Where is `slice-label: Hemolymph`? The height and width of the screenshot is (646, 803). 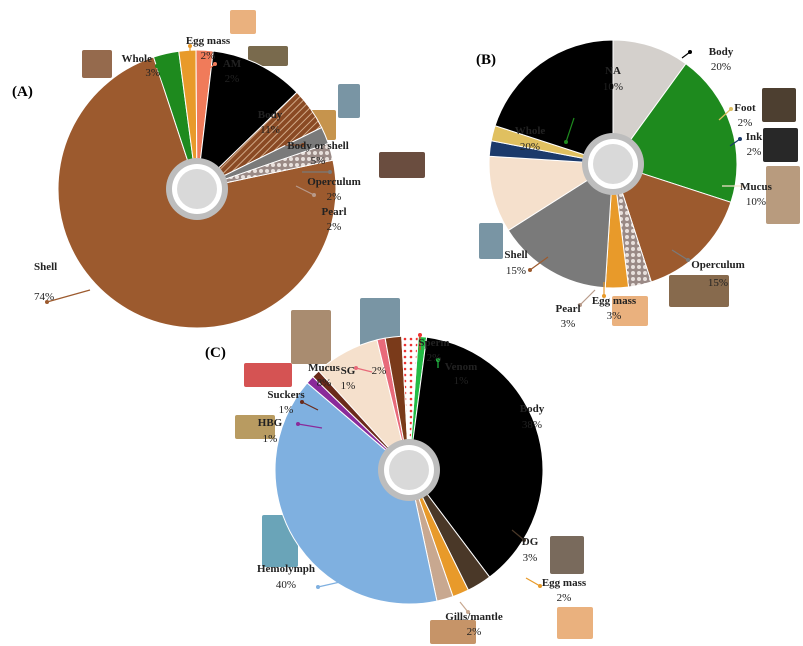 slice-label: Hemolymph is located at coordinates (286, 569).